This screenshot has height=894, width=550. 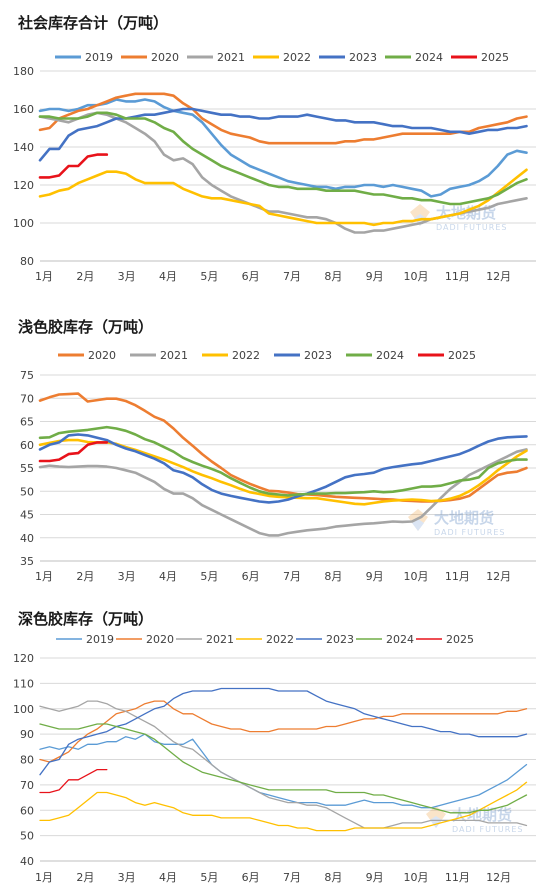 I want to click on y-tick-label: 45, so click(x=27, y=515).